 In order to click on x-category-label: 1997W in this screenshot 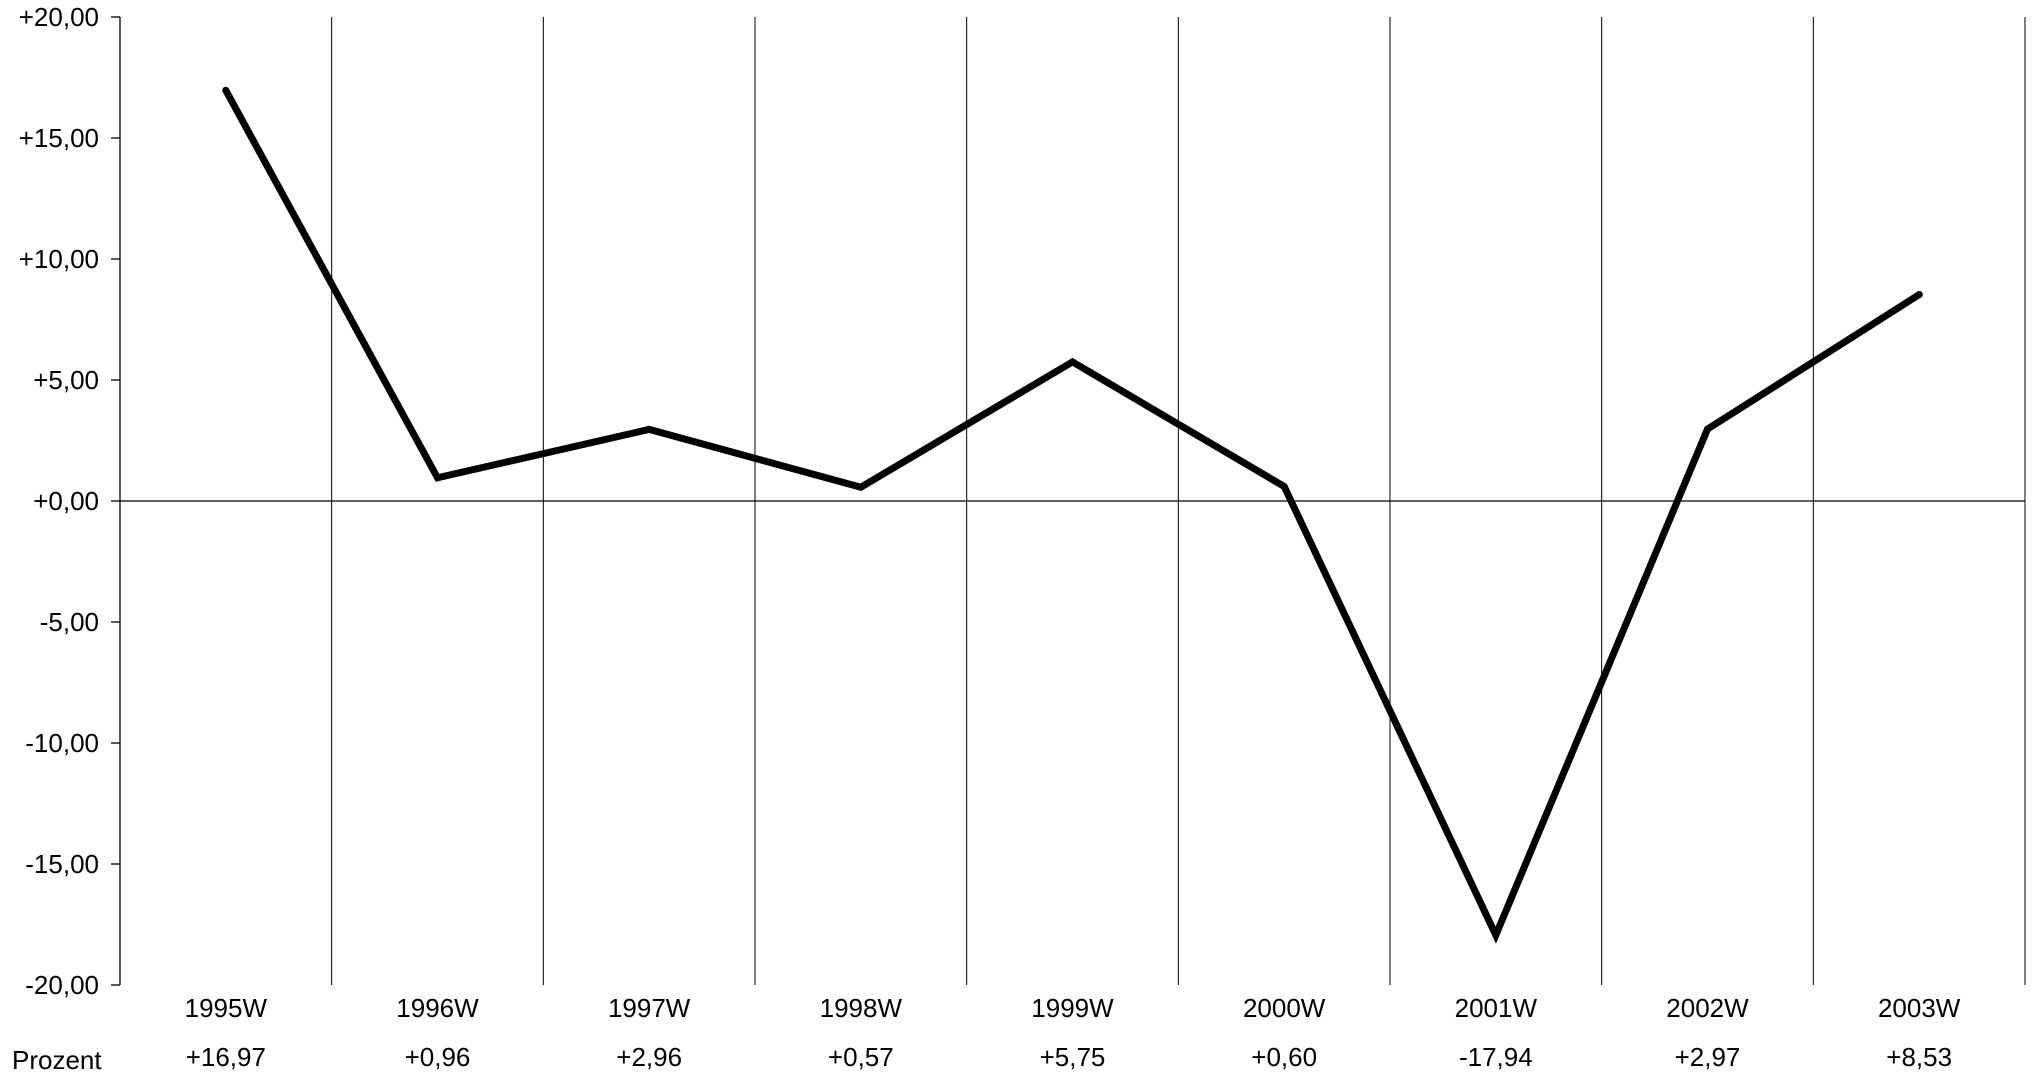, I will do `click(649, 1008)`.